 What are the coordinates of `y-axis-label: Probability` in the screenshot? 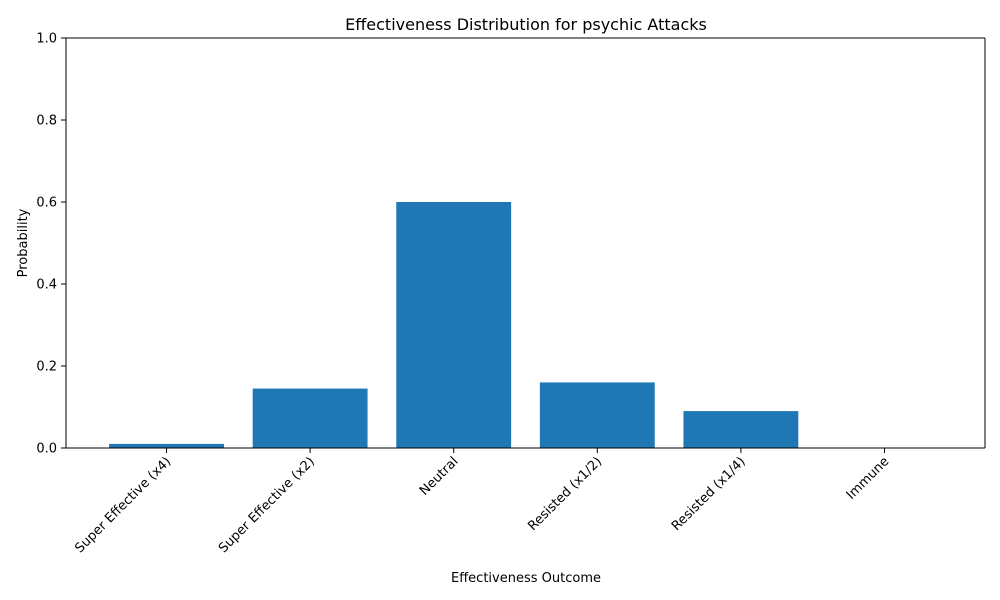 It's located at (23, 242).